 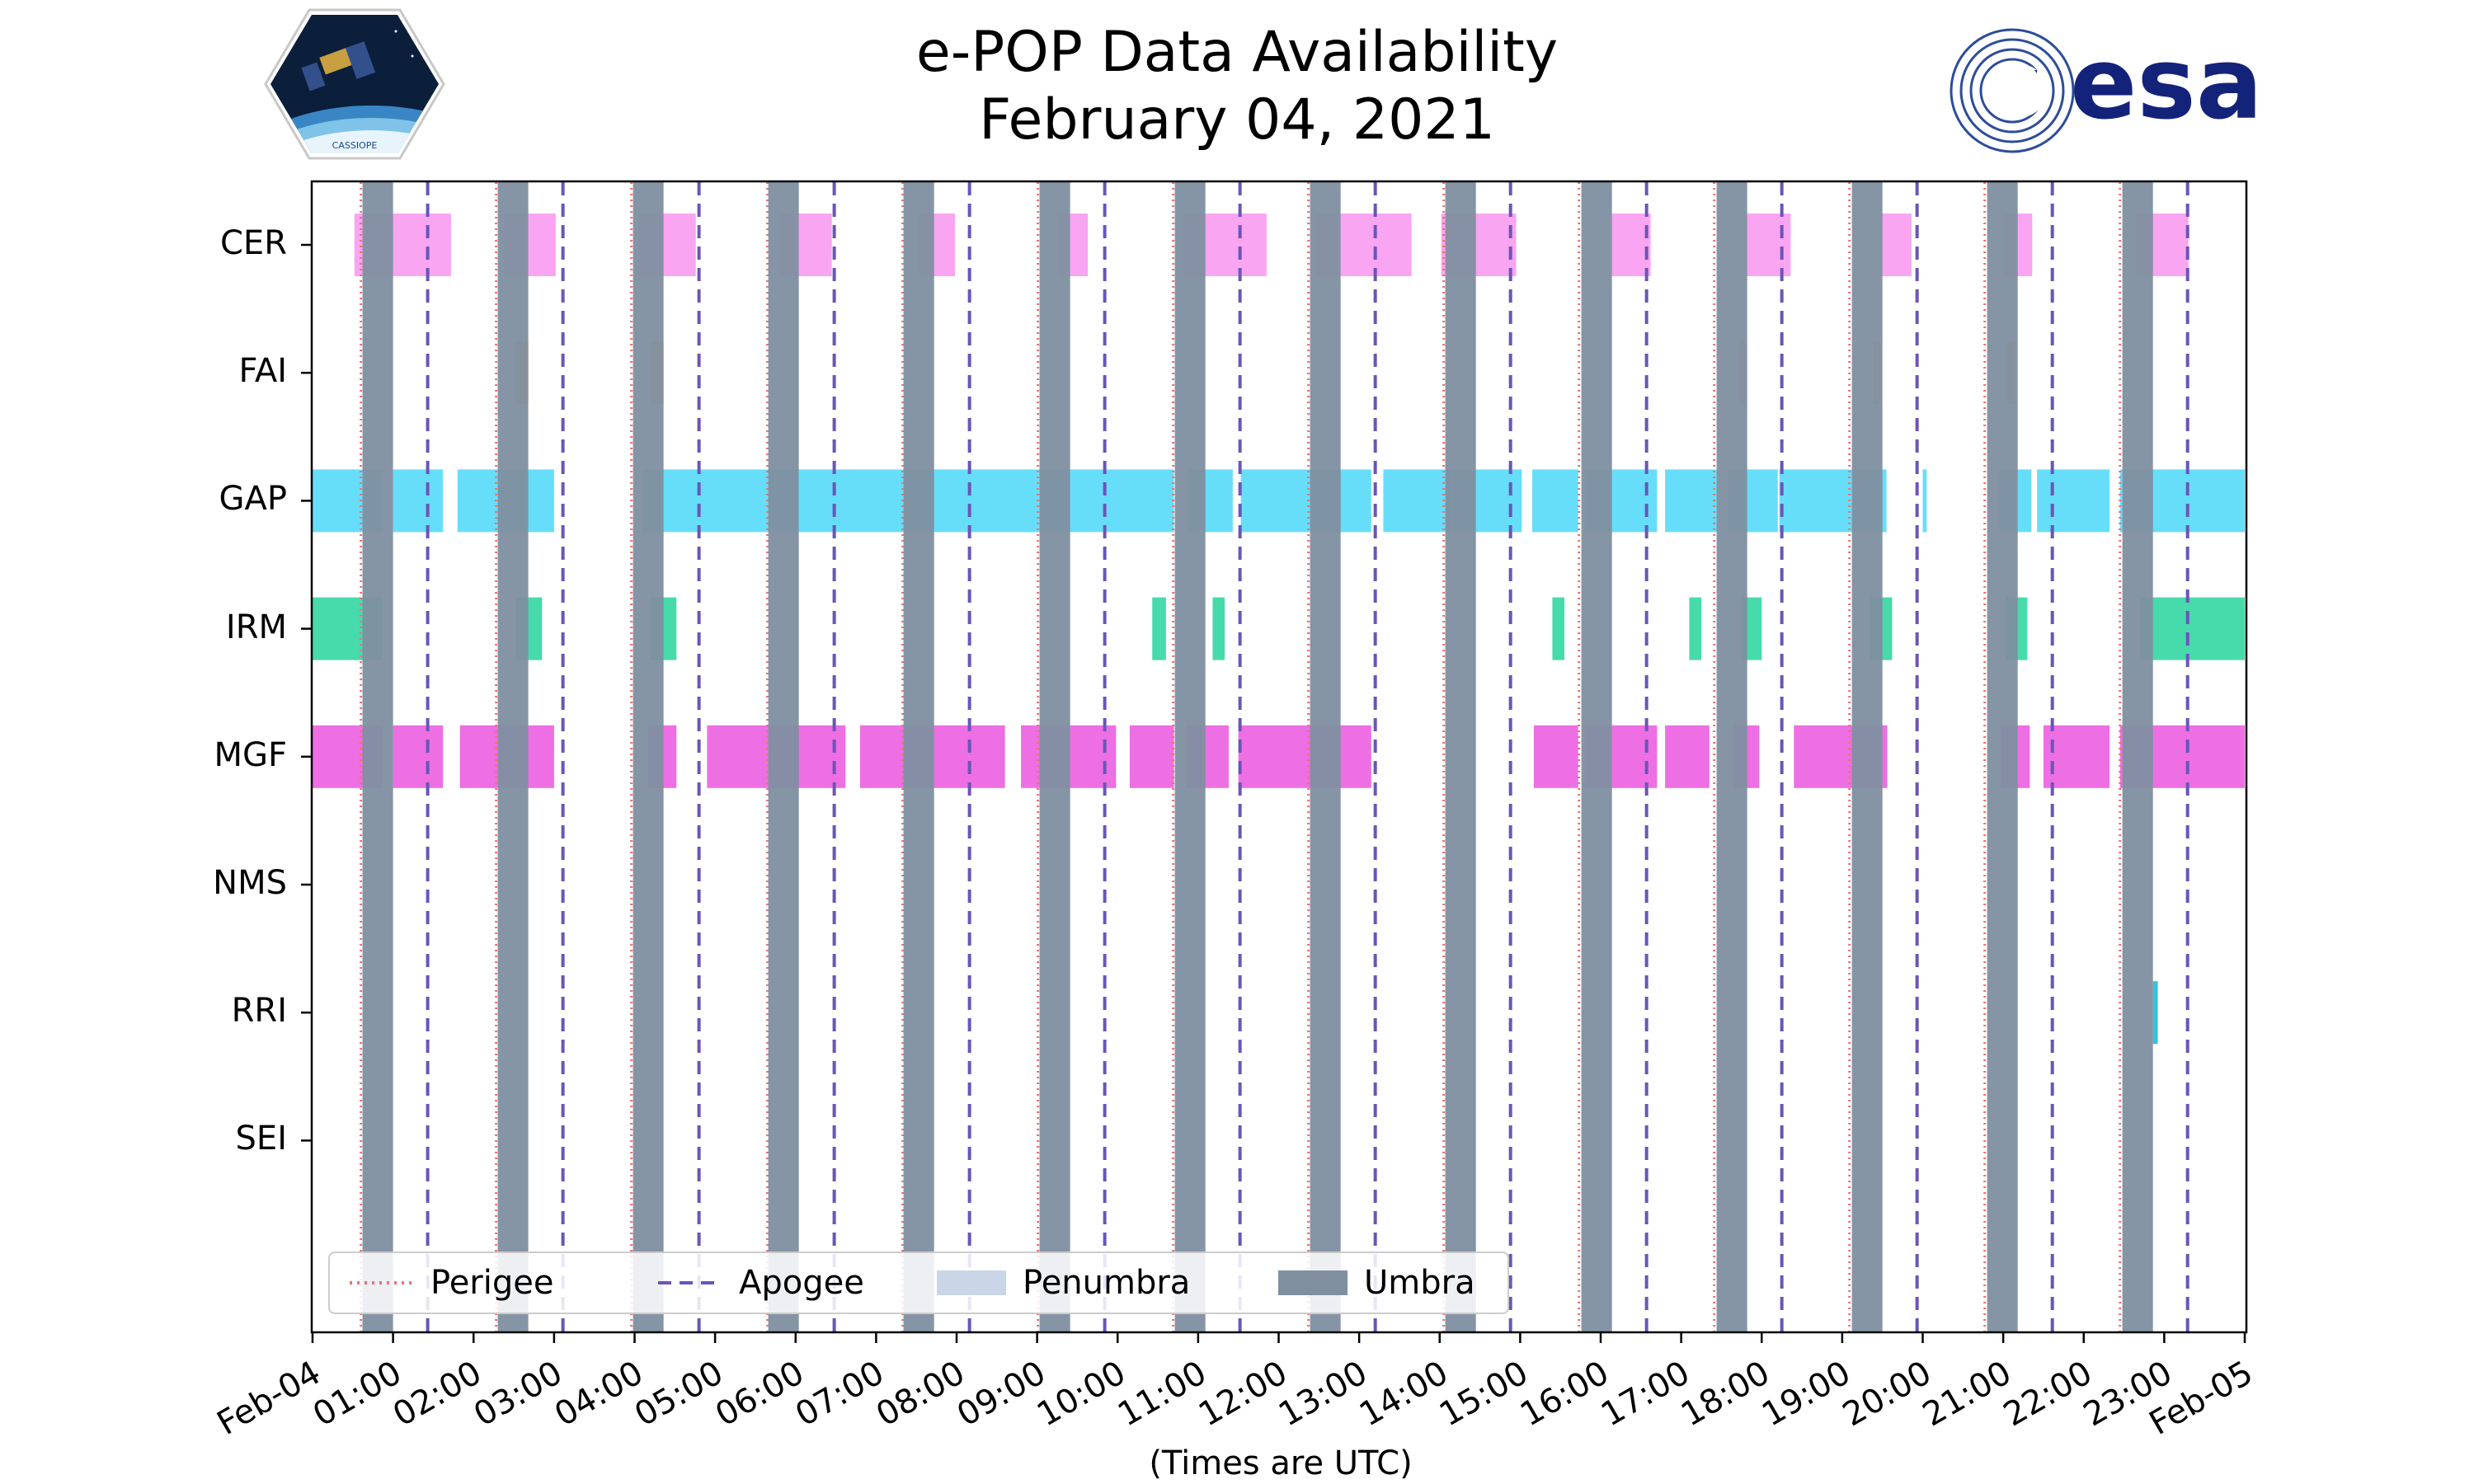 What do you see at coordinates (1107, 1283) in the screenshot?
I see `legend-penumbra-label: Penumbra` at bounding box center [1107, 1283].